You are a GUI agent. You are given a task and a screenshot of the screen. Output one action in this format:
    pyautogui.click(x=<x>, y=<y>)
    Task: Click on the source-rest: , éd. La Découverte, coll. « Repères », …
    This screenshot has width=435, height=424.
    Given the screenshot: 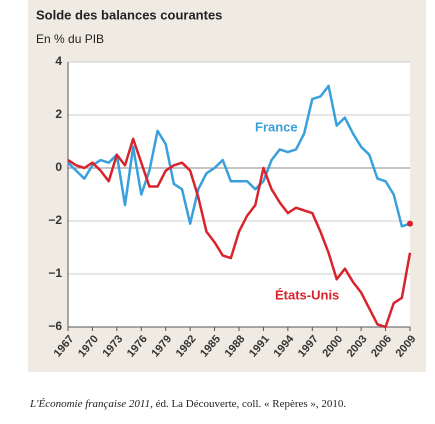 What is the action you would take?
    pyautogui.click(x=248, y=404)
    